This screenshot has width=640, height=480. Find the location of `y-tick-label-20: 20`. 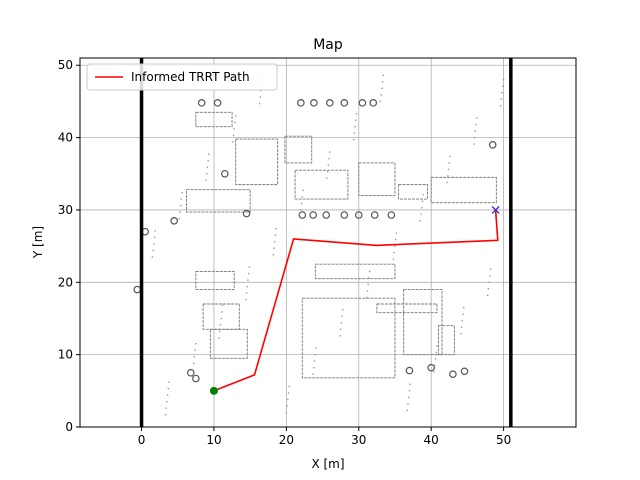

y-tick-label-20: 20 is located at coordinates (65, 282).